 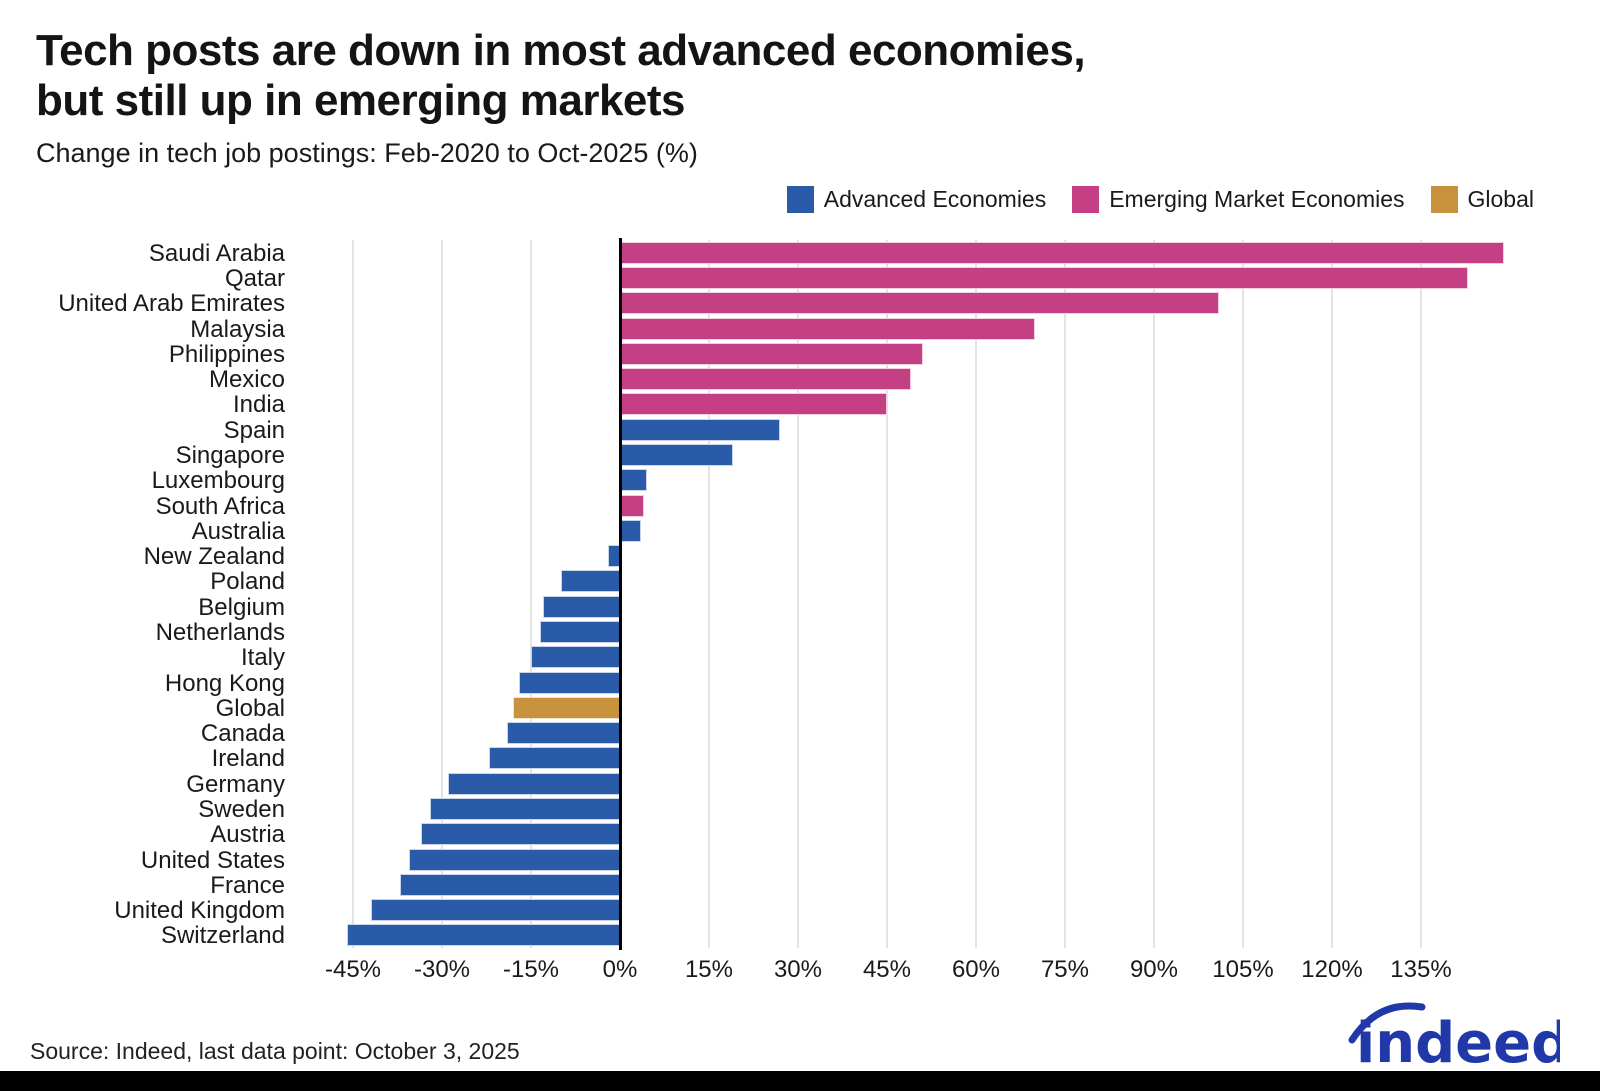 What do you see at coordinates (250, 708) in the screenshot?
I see `row-label-global: Global` at bounding box center [250, 708].